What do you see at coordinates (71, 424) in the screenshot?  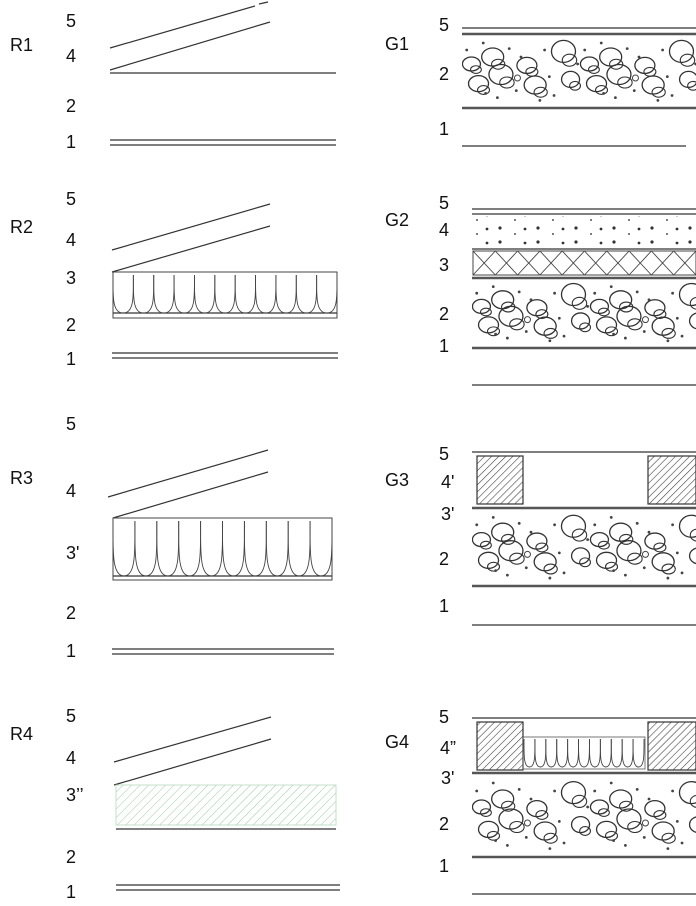 I see `layer-label-5: 5` at bounding box center [71, 424].